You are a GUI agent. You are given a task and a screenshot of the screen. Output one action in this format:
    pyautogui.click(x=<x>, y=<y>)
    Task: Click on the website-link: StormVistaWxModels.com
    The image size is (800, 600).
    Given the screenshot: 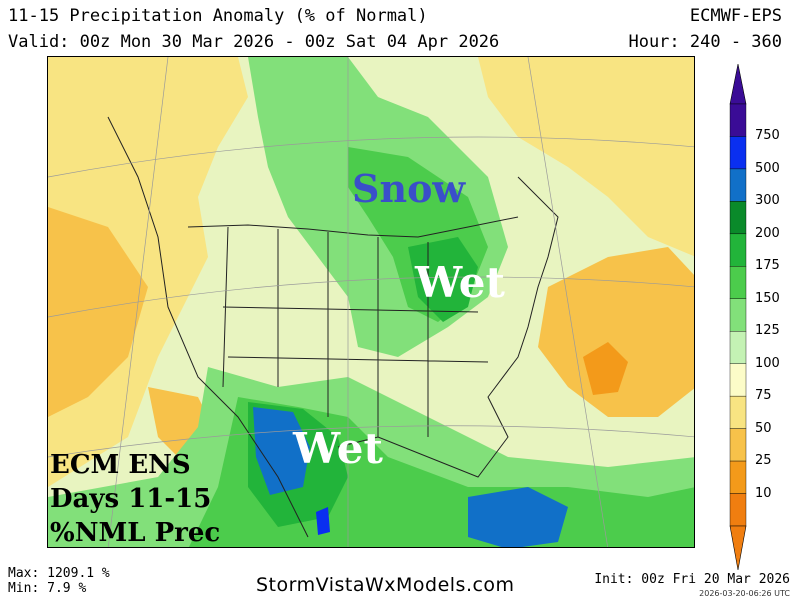 What is the action you would take?
    pyautogui.click(x=385, y=585)
    